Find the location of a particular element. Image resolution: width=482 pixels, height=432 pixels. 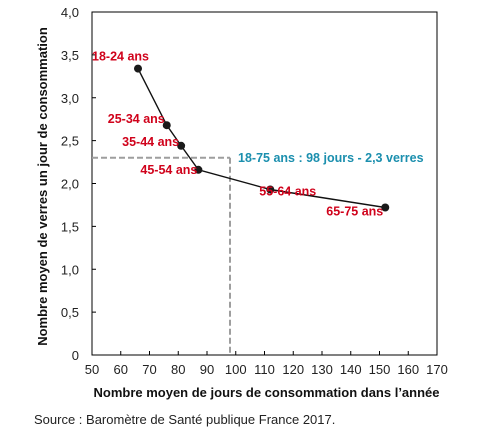

x-tick-label: 90 is located at coordinates (207, 369).